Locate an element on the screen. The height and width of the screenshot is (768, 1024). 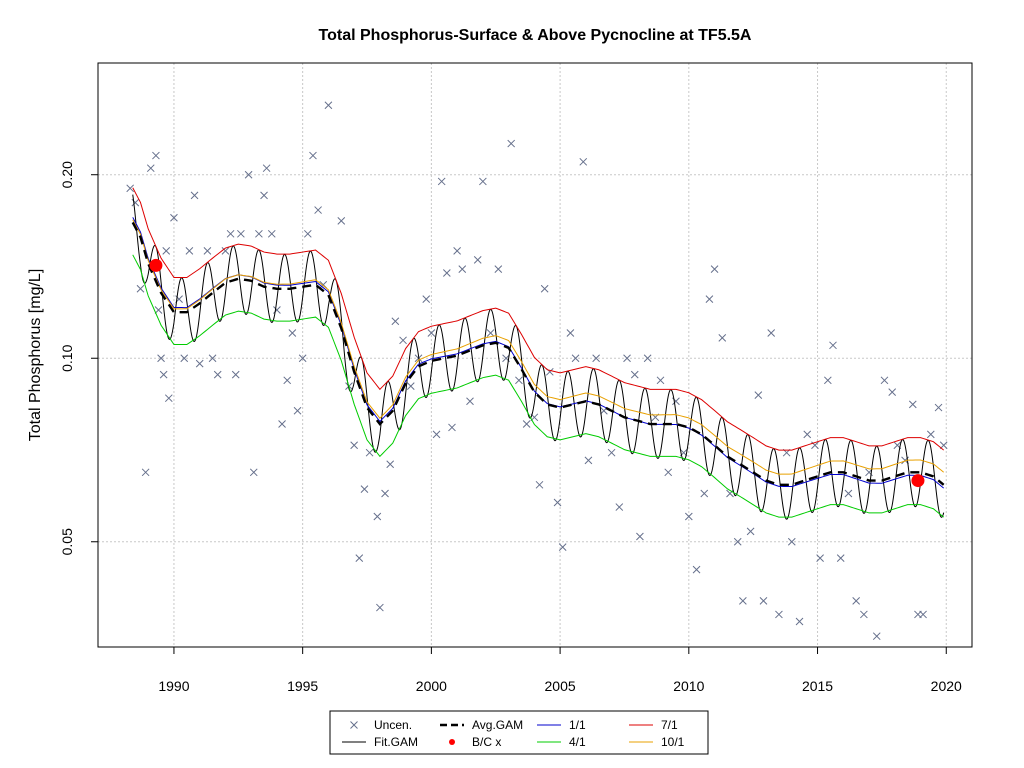
x-tick-label: 1990 is located at coordinates (173, 686).